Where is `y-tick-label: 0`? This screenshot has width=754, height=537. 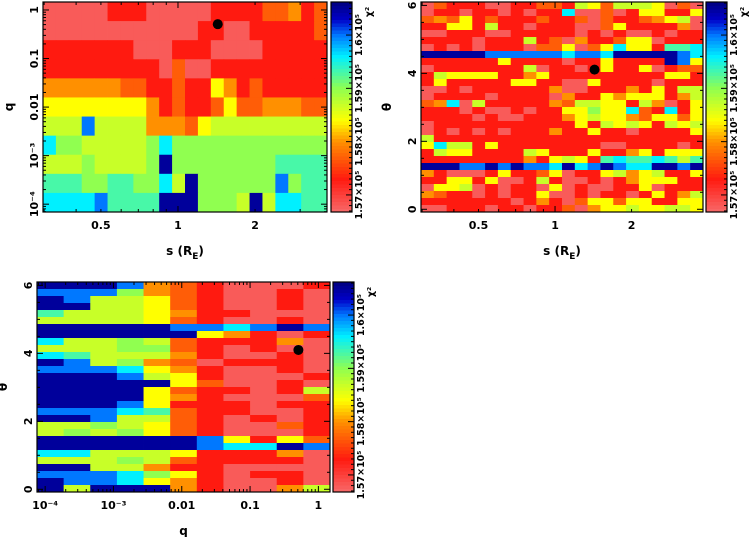 y-tick-label: 0 is located at coordinates (412, 209).